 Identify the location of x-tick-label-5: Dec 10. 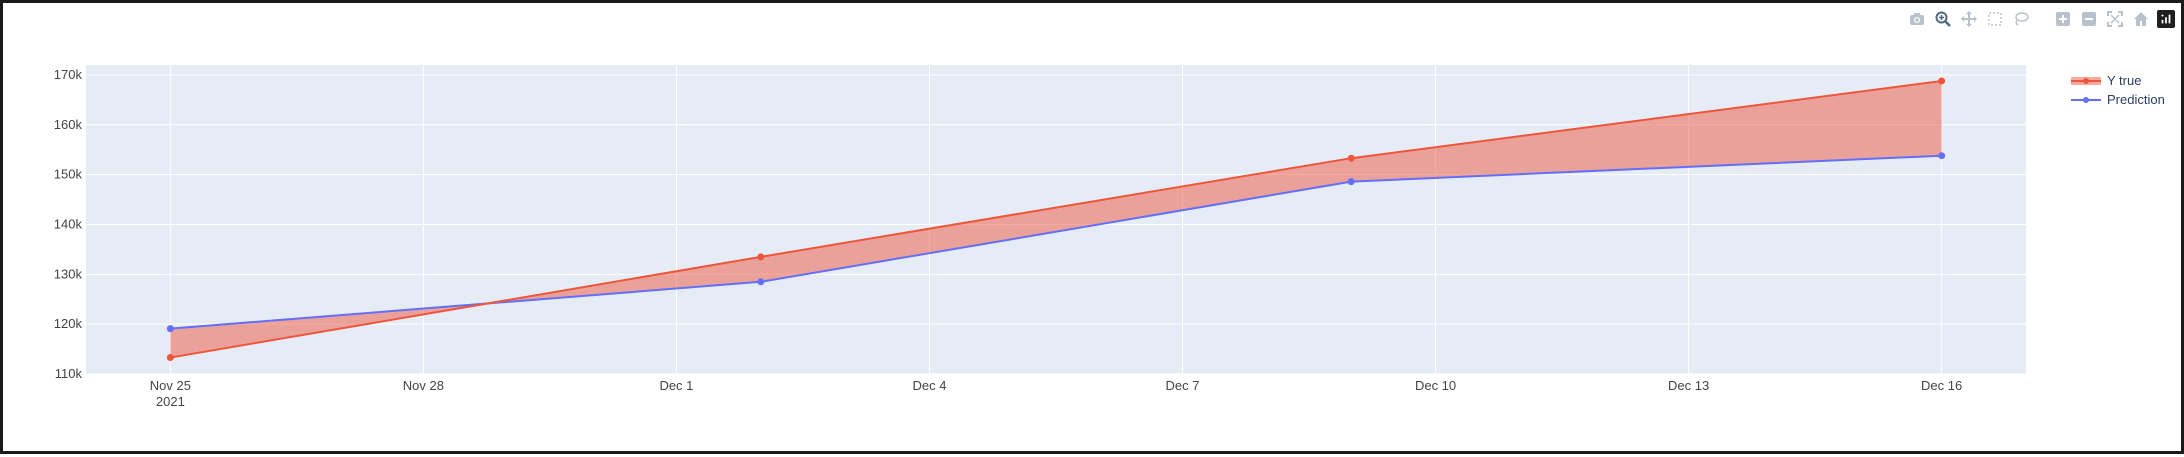
(1435, 385).